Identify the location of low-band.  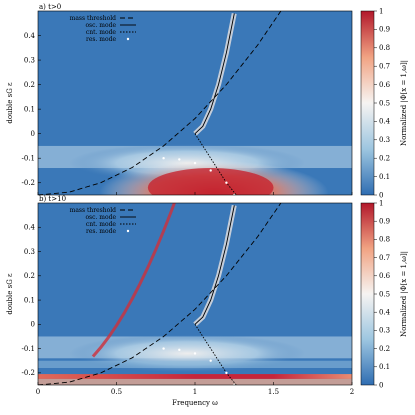
(195, 381).